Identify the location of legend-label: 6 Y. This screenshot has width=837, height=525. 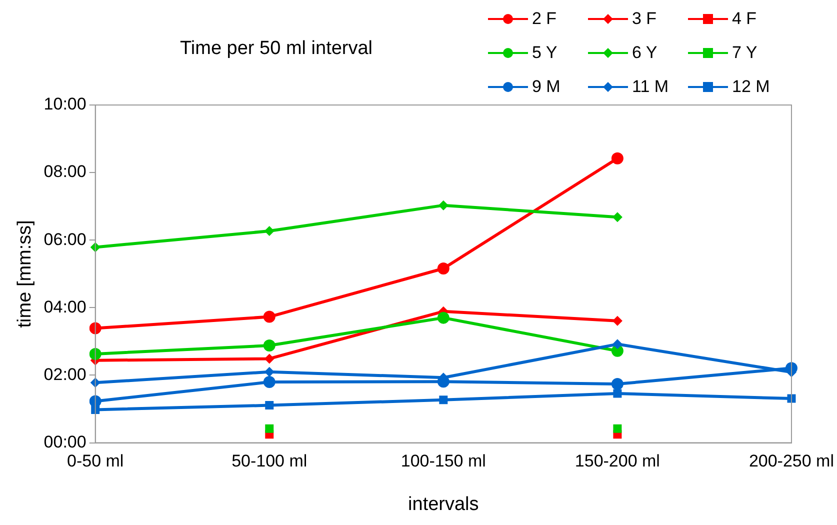
(645, 53).